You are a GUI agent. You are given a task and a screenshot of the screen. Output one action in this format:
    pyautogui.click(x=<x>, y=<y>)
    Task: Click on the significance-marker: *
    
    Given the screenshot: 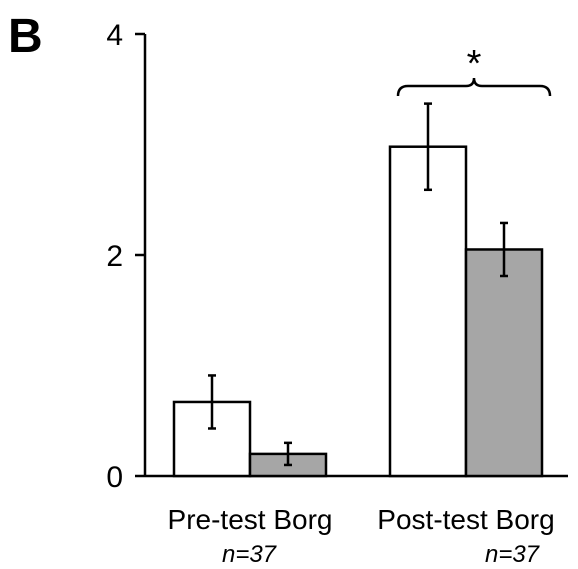 What is the action you would take?
    pyautogui.click(x=474, y=70)
    